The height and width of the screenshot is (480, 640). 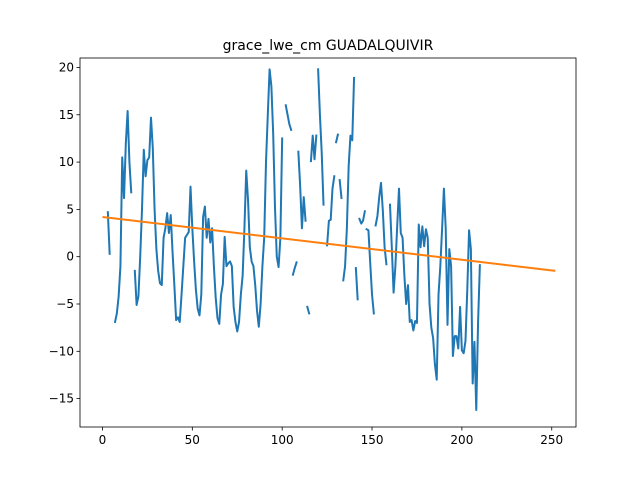 I want to click on chart-title: grace_lwe_cm GUADALQUIVIR, so click(x=328, y=46).